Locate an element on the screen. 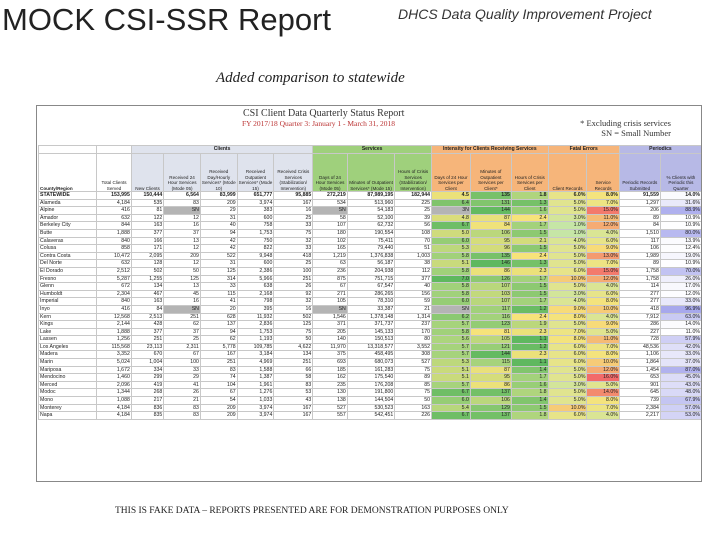  cell: 135 is located at coordinates (490, 256).